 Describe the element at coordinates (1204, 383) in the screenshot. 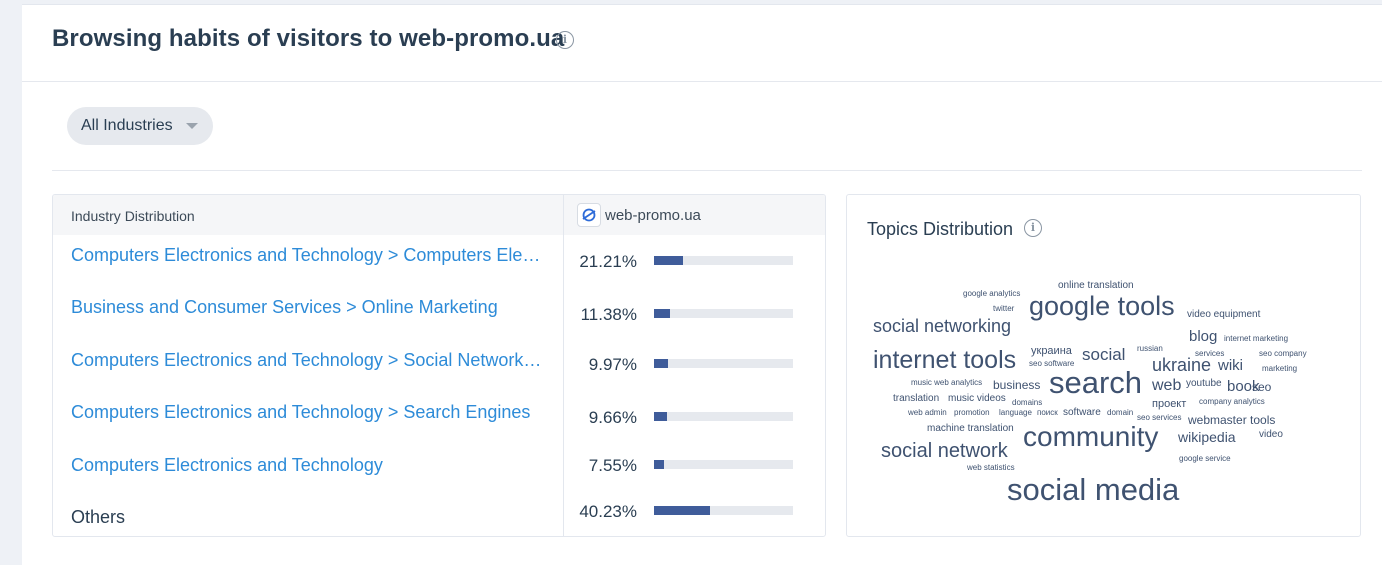

I see `topic-word: youtube` at that location.